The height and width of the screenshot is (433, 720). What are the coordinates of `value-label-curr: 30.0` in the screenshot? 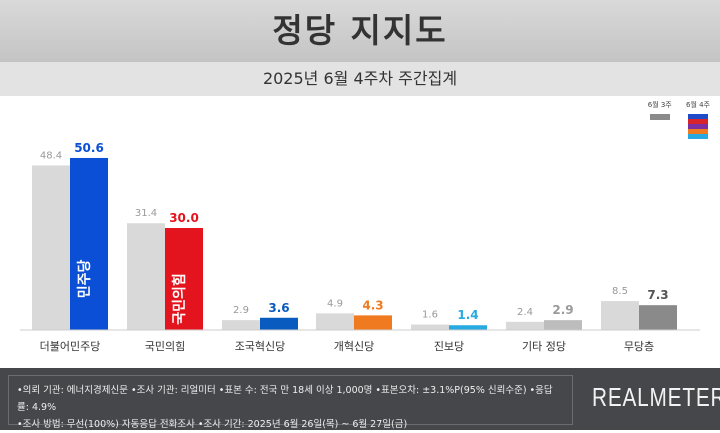 It's located at (184, 218).